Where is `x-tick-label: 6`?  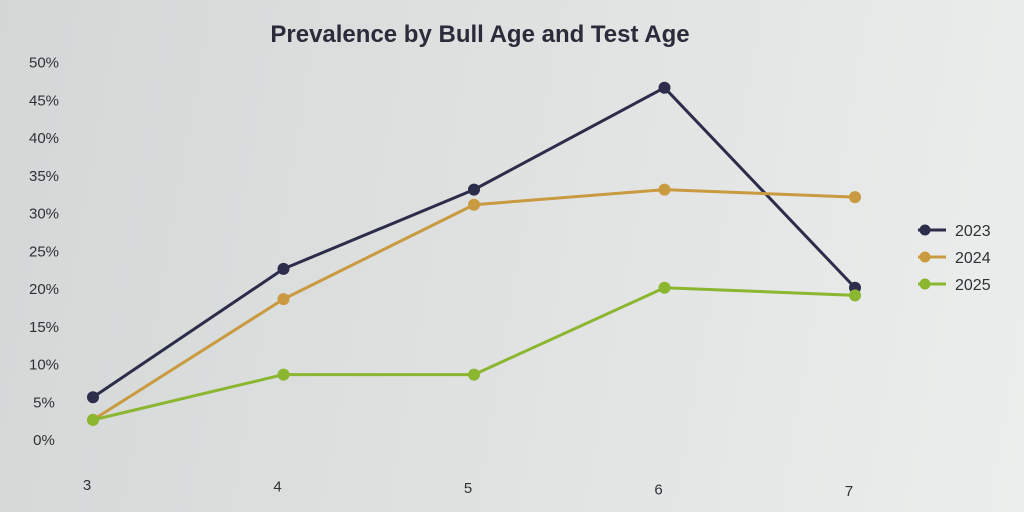
x-tick-label: 6 is located at coordinates (658, 490).